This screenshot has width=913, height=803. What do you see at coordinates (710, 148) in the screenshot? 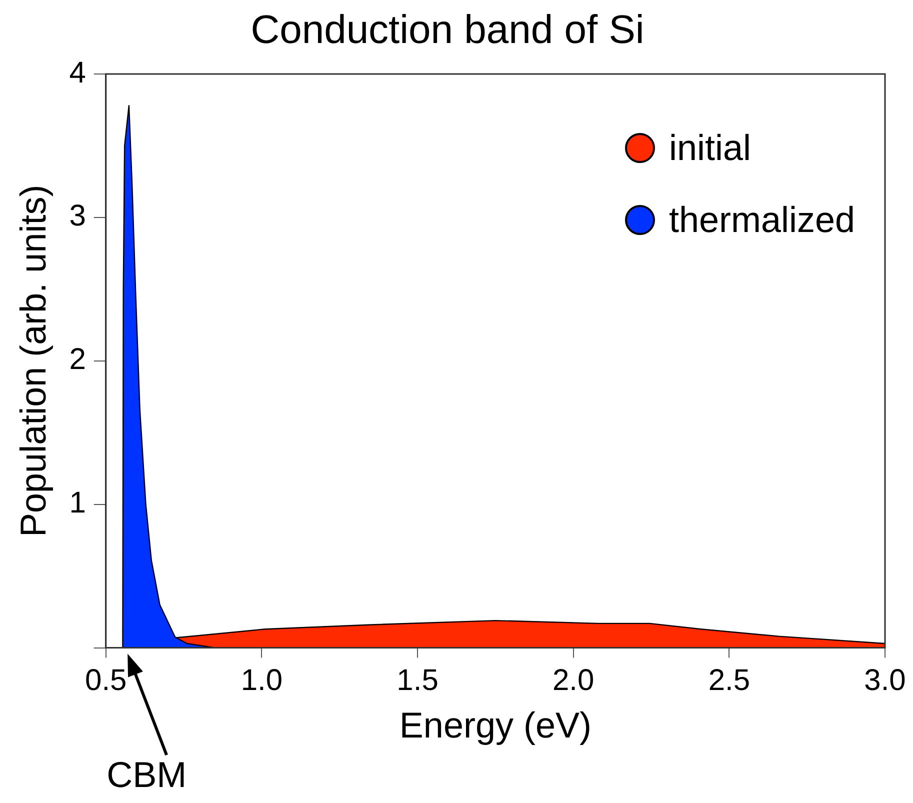
I see `legend-label: initial` at bounding box center [710, 148].